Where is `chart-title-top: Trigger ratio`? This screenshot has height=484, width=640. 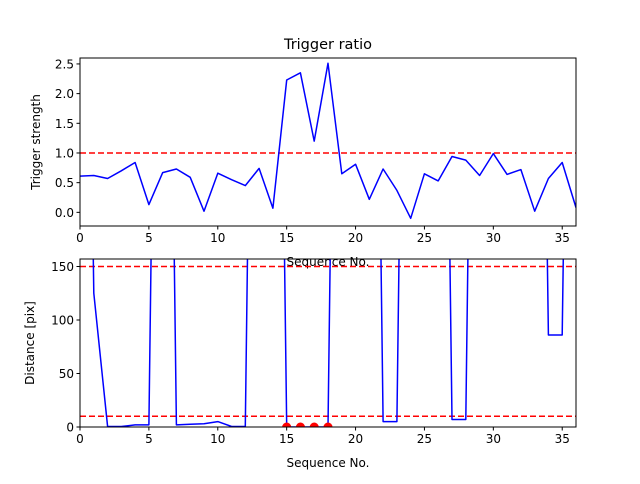 chart-title-top: Trigger ratio is located at coordinates (327, 45).